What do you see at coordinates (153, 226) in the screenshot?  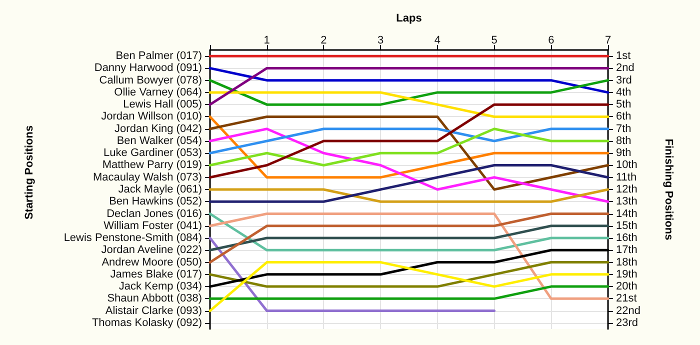 I see `category-label: William Foster (041)` at bounding box center [153, 226].